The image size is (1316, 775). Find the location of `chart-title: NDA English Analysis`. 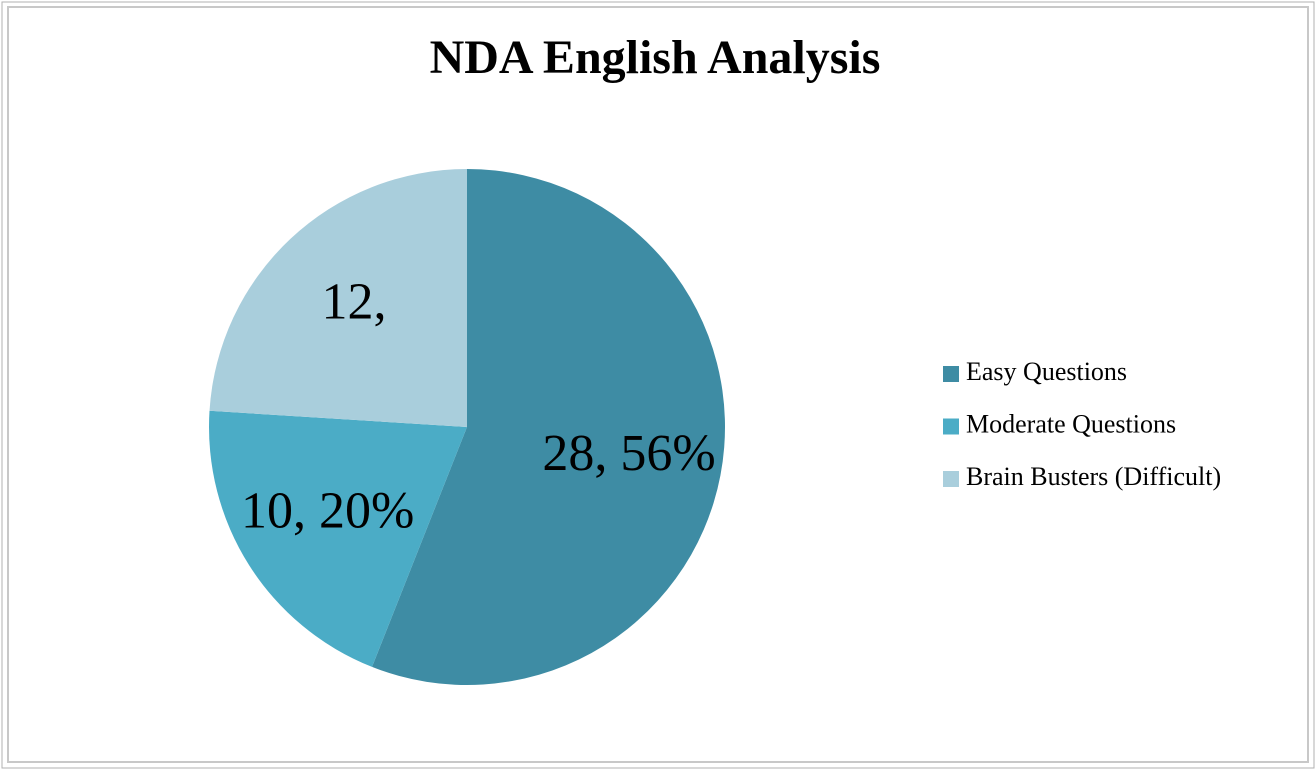

chart-title: NDA English Analysis is located at coordinates (655, 57).